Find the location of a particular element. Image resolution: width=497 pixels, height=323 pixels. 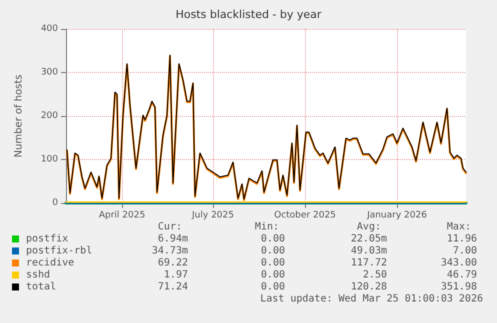

text: 120.28 is located at coordinates (368, 287).